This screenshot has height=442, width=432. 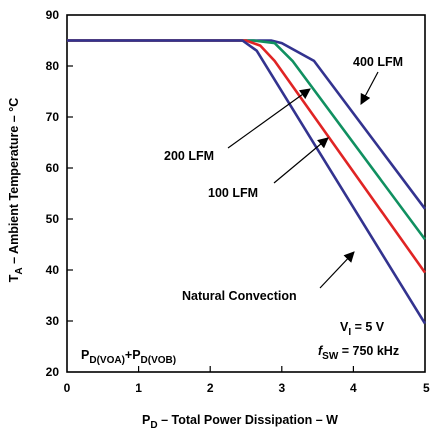 What do you see at coordinates (248, 420) in the screenshot?
I see `x-axis-title-rest: – Total Power Dissipation – W` at bounding box center [248, 420].